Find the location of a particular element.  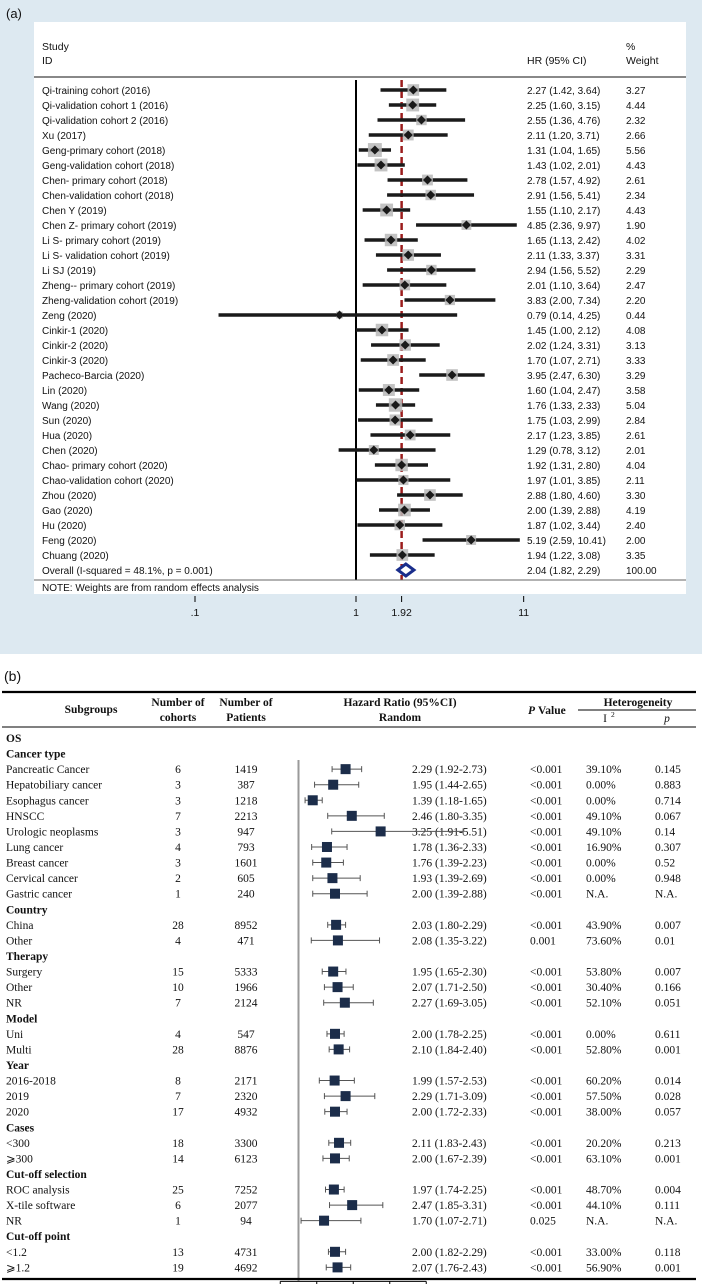

header-subgroups: Subgroups is located at coordinates (91, 710).